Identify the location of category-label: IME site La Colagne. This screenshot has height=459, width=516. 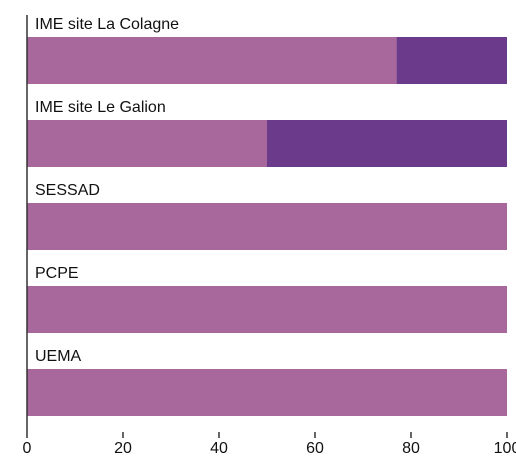
(107, 24).